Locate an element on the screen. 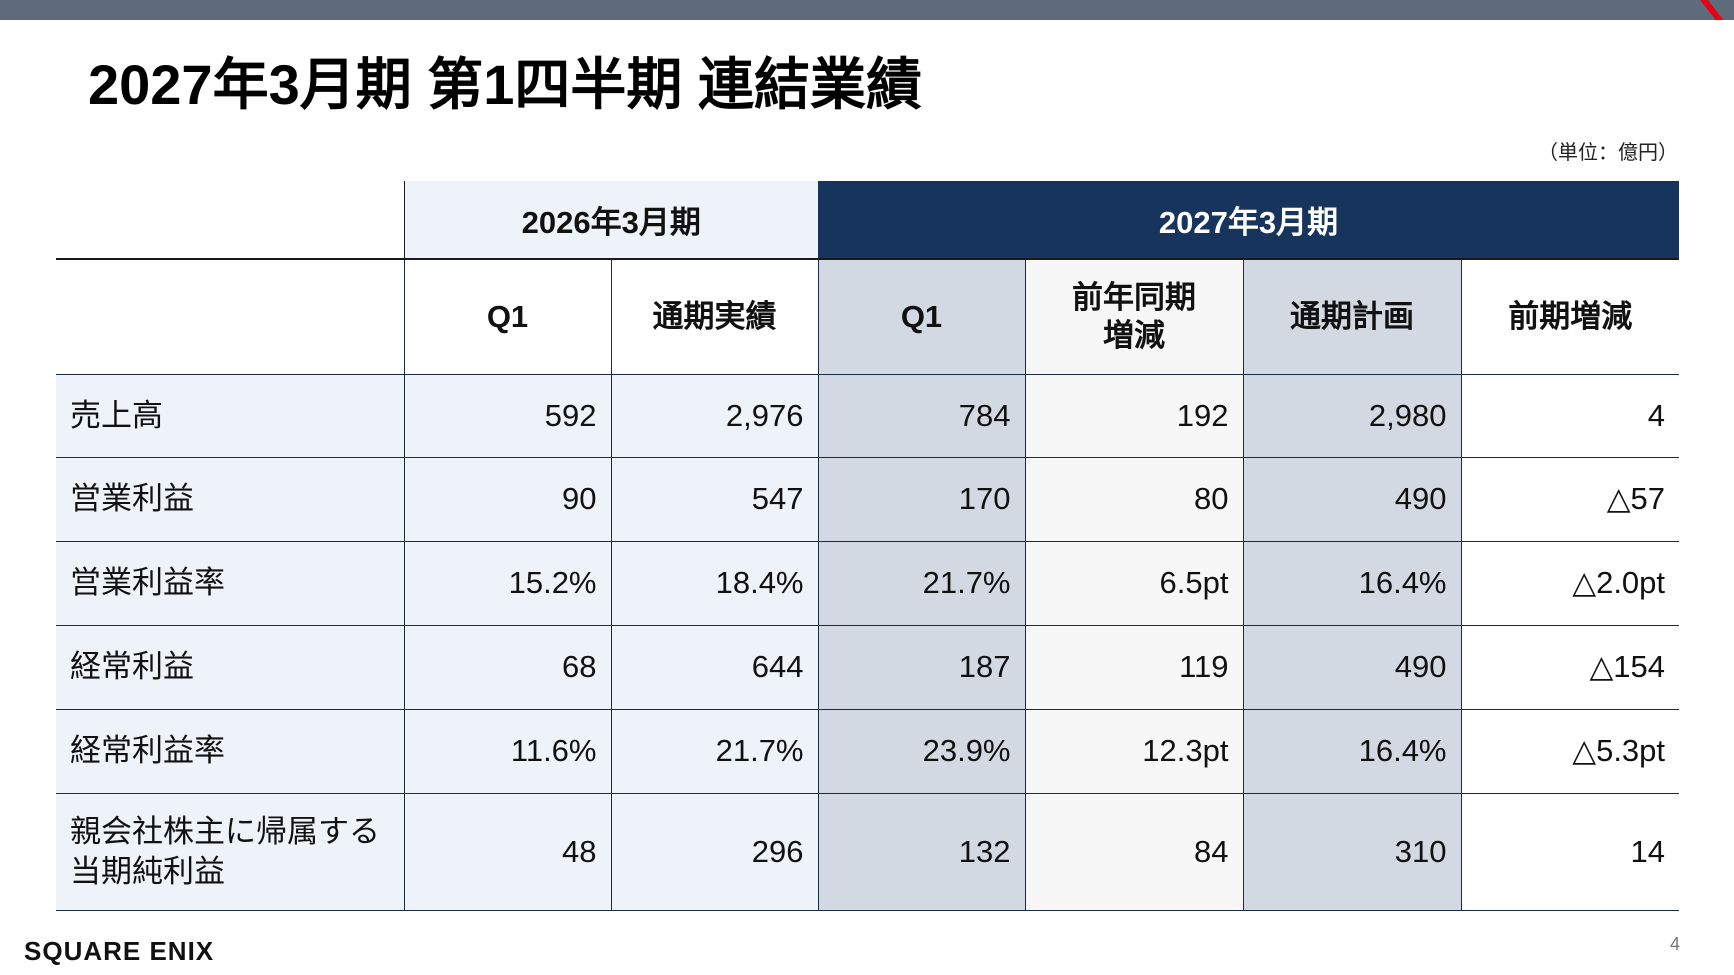 This screenshot has width=1734, height=975. table-cell: 784 is located at coordinates (921, 416).